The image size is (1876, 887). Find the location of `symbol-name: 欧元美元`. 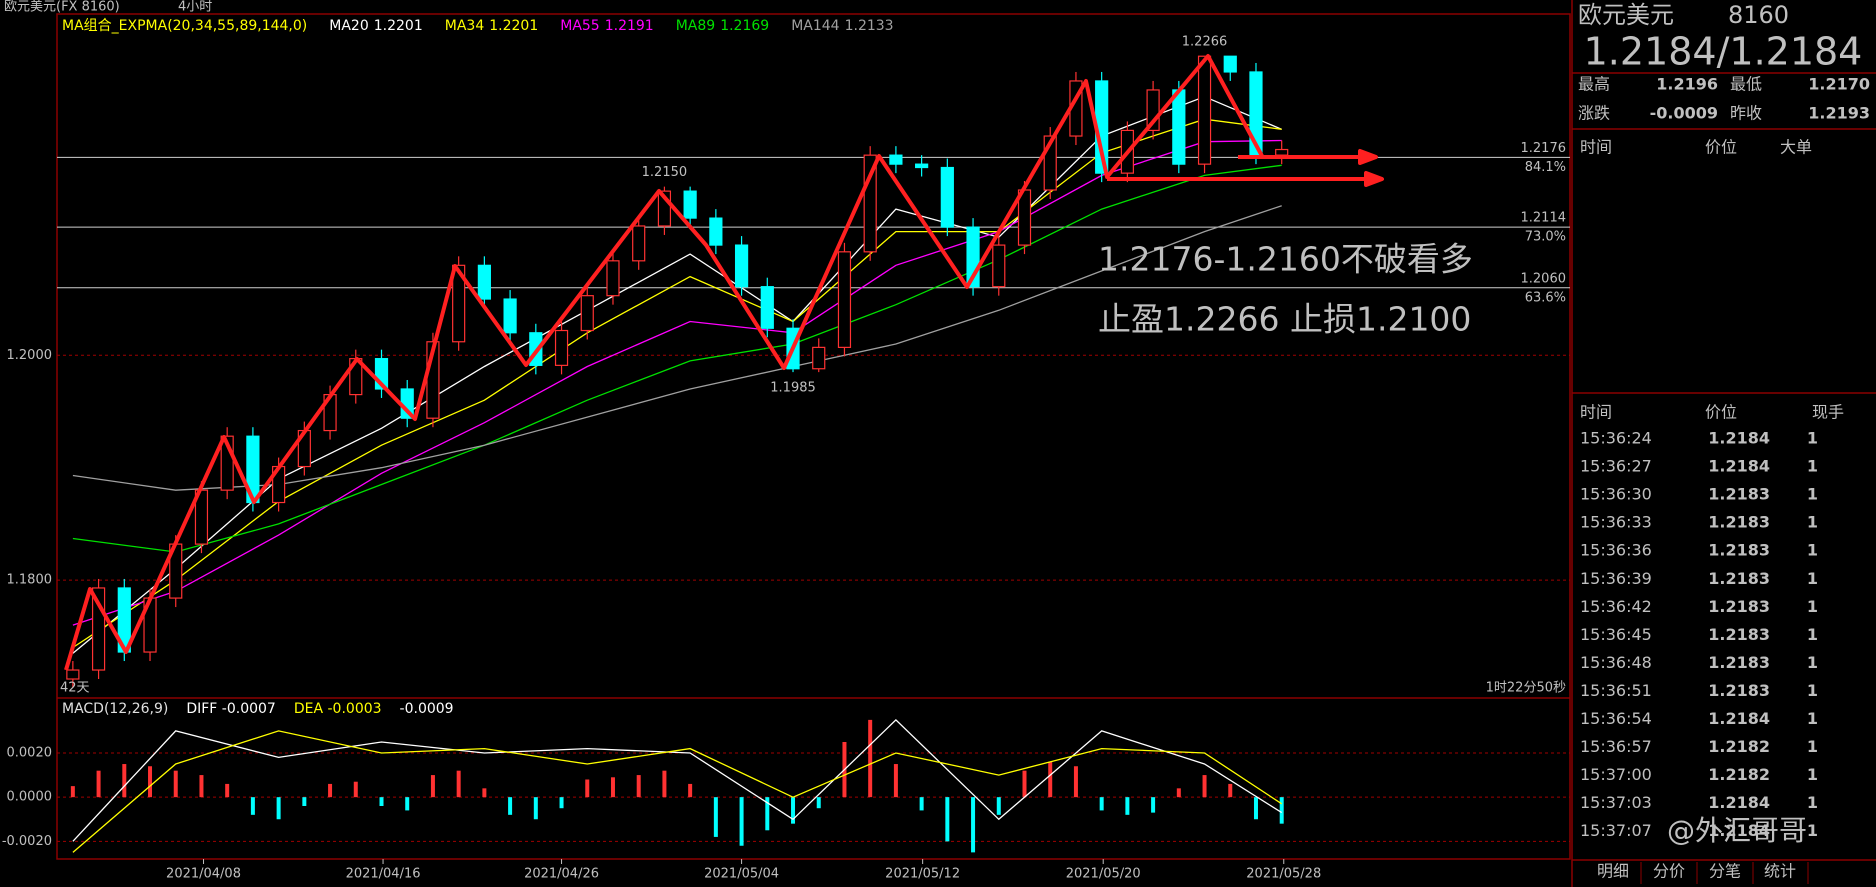

symbol-name: 欧元美元 is located at coordinates (1626, 15).